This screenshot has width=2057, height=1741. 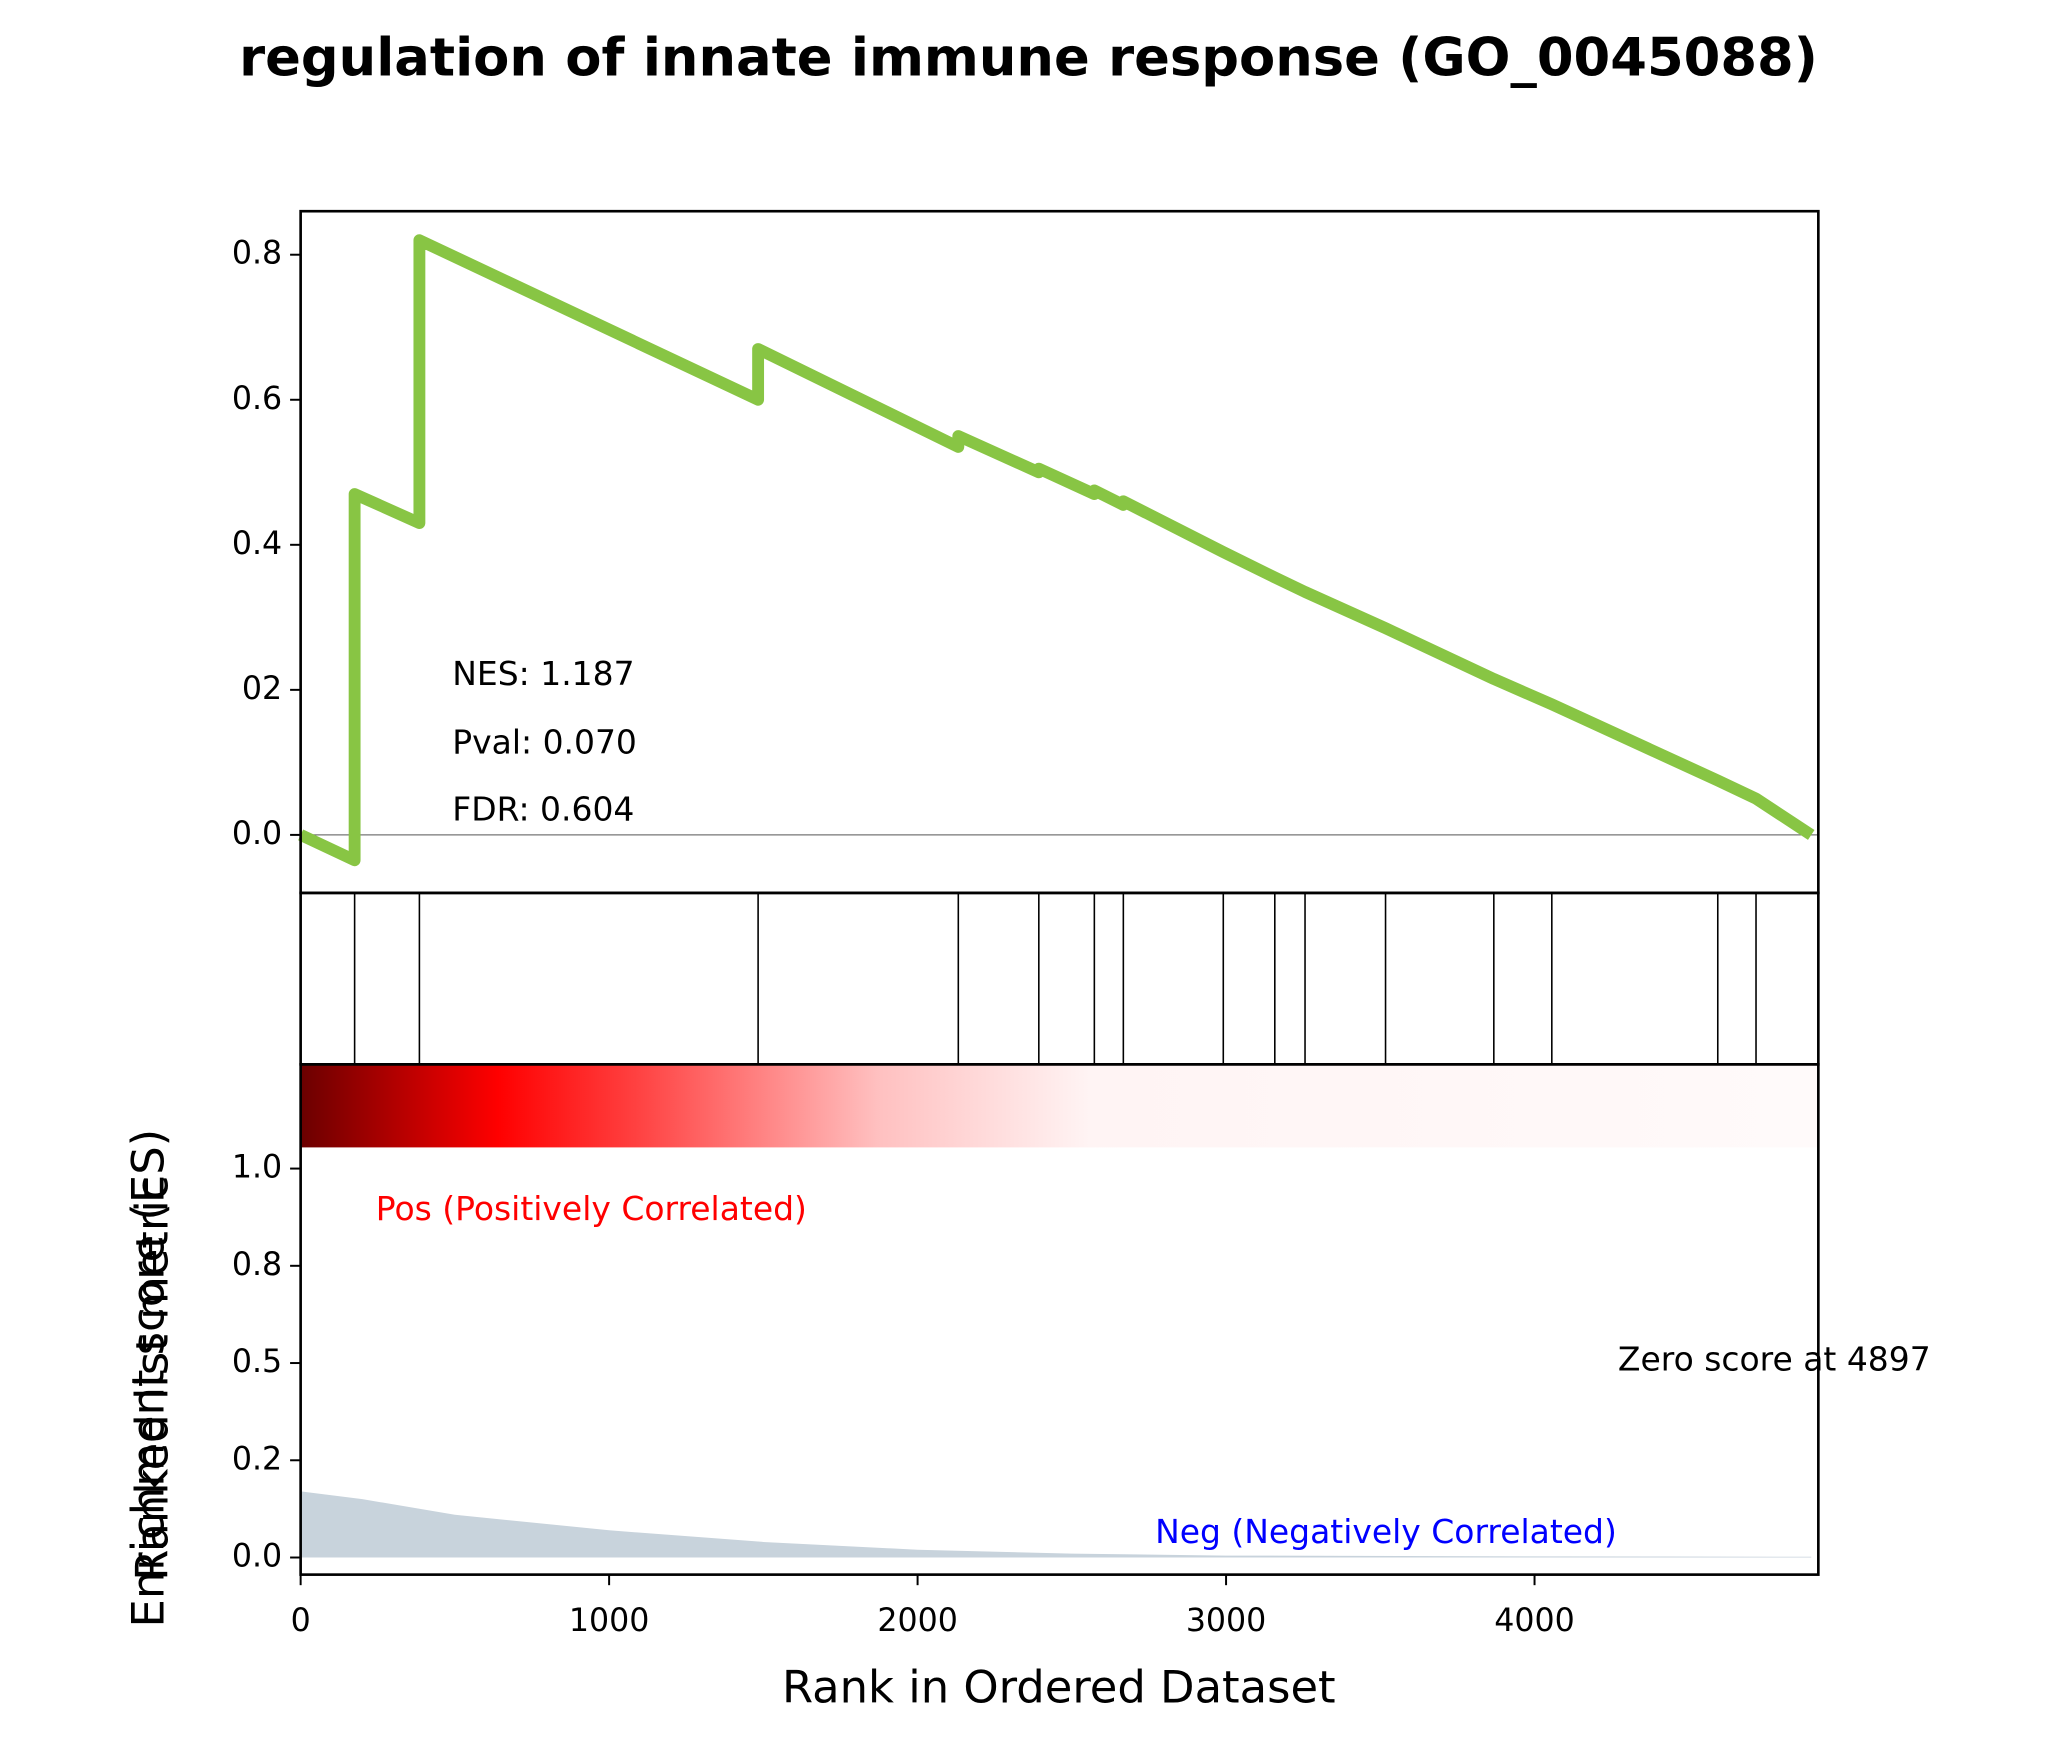 I want to click on annotation: FDR: 0.604, so click(x=543, y=809).